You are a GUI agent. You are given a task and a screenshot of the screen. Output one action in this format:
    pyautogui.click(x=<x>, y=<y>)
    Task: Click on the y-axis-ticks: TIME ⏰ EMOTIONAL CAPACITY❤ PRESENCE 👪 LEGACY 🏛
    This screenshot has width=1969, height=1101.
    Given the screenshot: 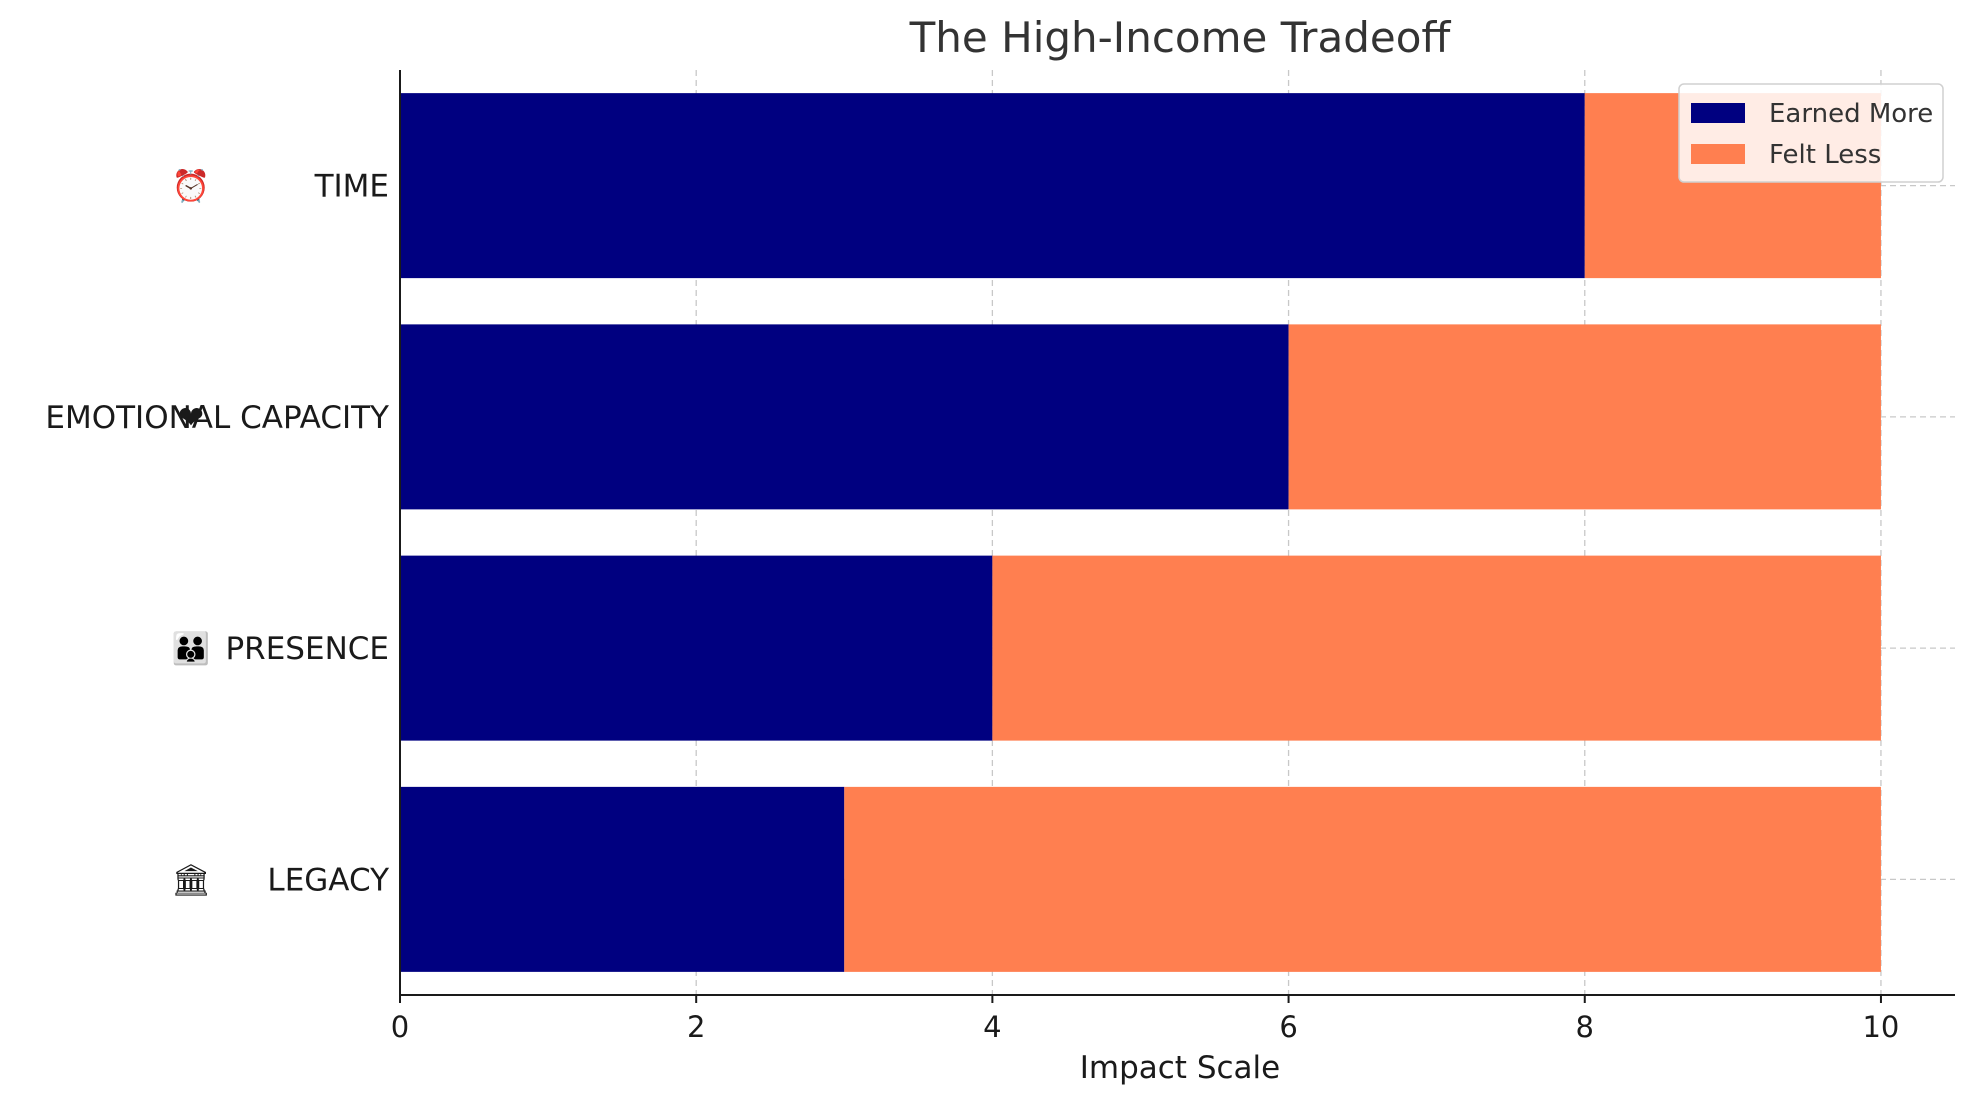 What is the action you would take?
    pyautogui.click(x=217, y=533)
    